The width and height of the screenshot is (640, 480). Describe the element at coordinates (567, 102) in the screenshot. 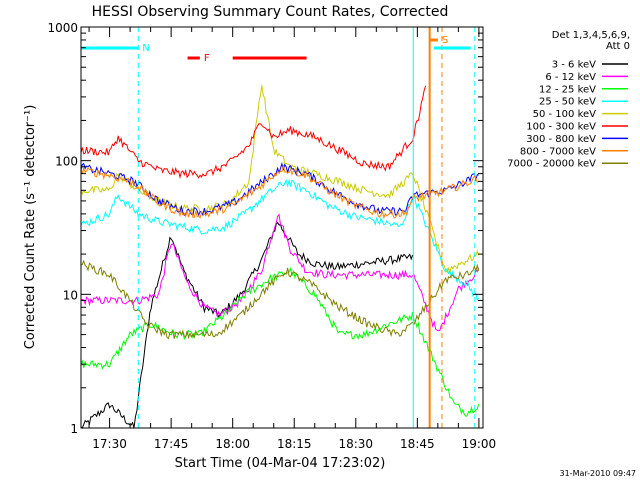

I see `legend-label-3: 25 - 50 keV` at that location.